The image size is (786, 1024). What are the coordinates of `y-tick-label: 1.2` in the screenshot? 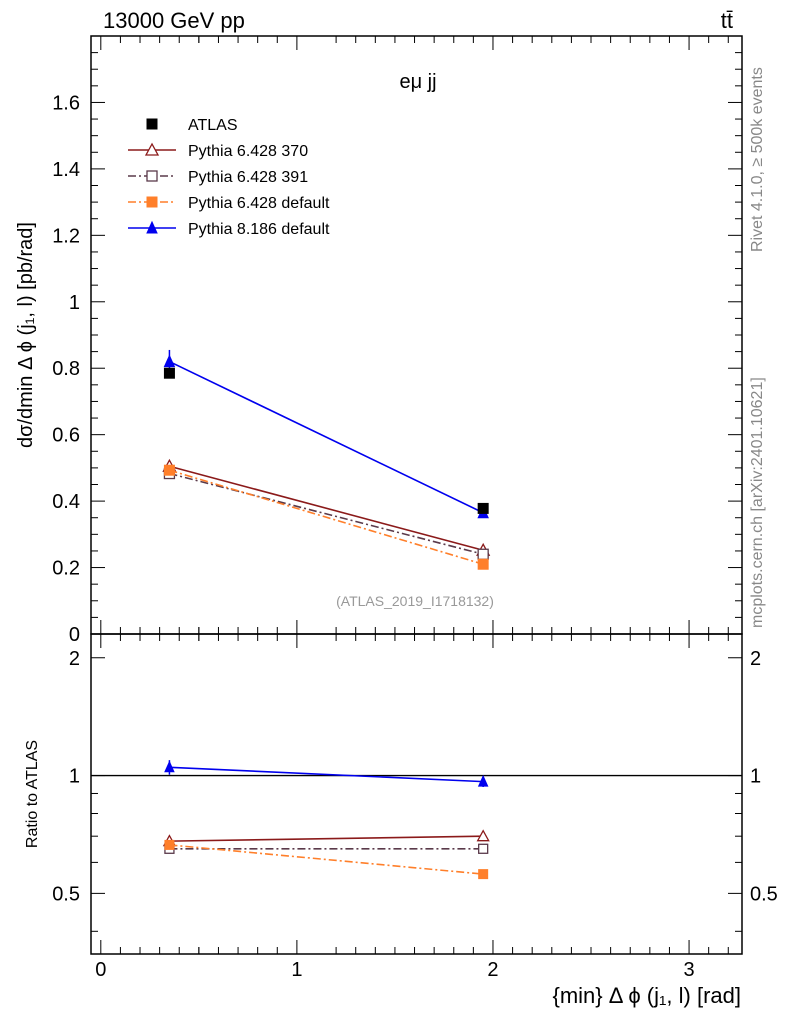 It's located at (66, 236).